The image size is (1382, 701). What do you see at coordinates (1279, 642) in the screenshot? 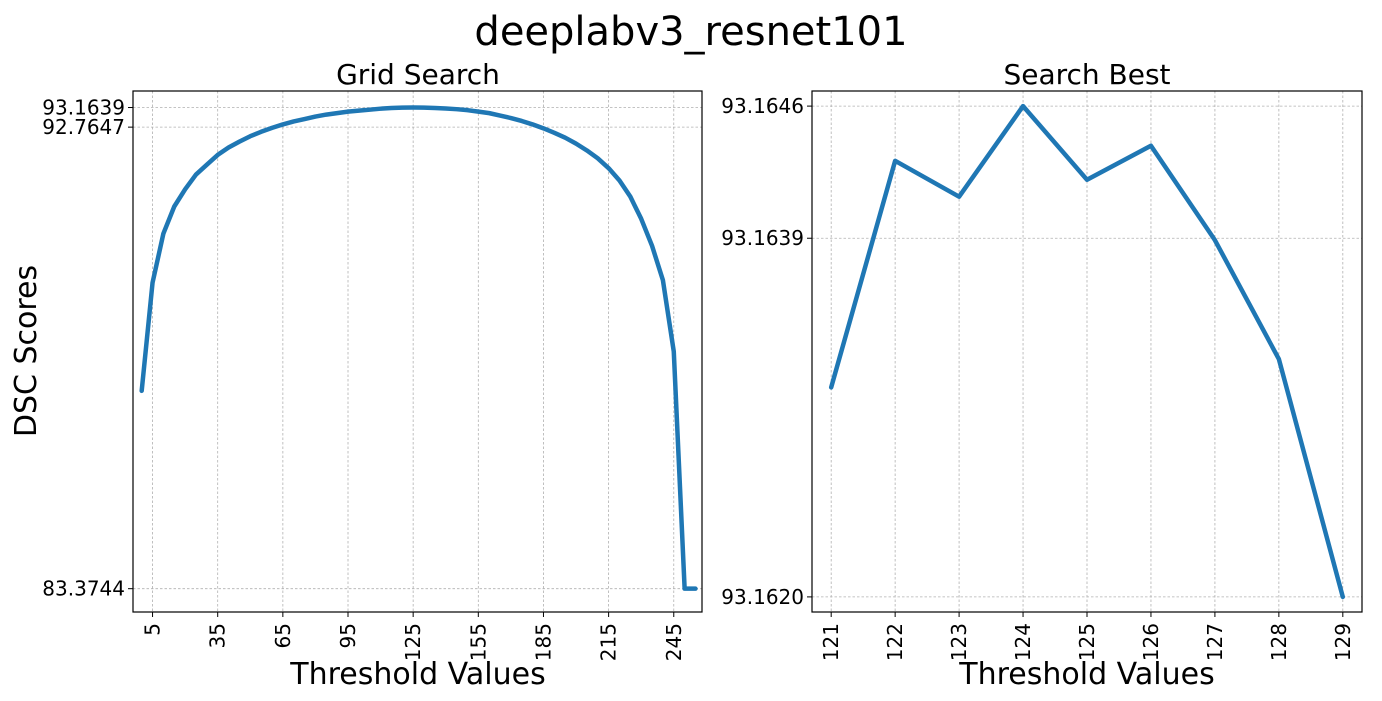
I see `search-best-x-tick-label: 128` at bounding box center [1279, 642].